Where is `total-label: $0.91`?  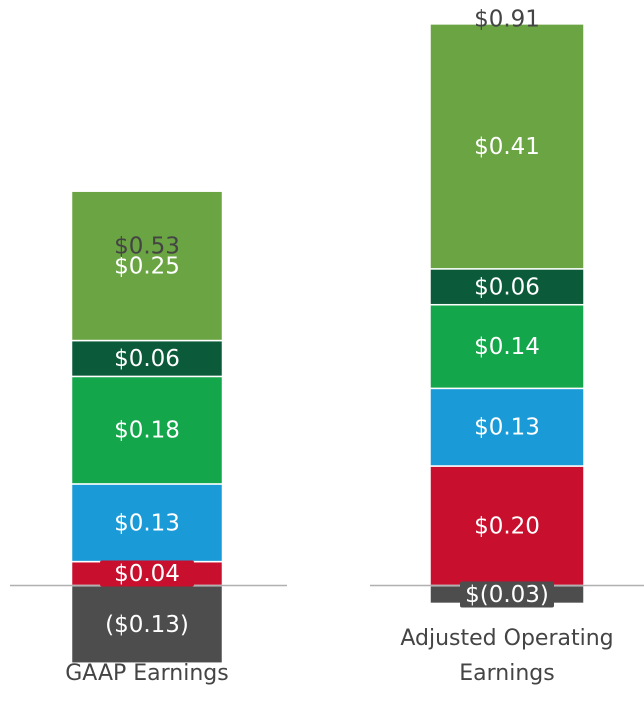 total-label: $0.91 is located at coordinates (507, 19).